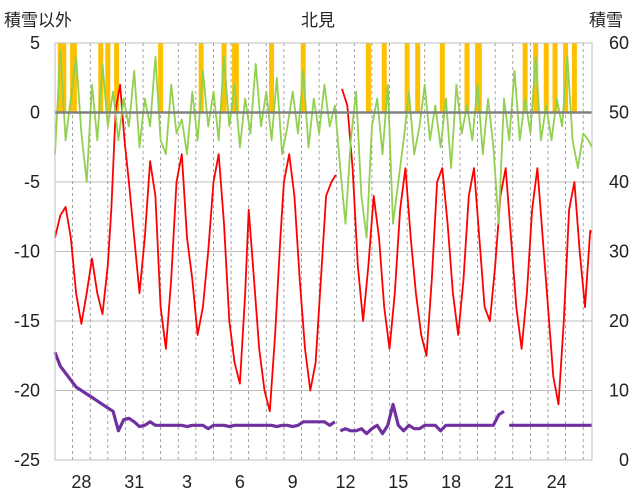 The width and height of the screenshot is (636, 501). What do you see at coordinates (27, 460) in the screenshot?
I see `y-left-tick-label: -25` at bounding box center [27, 460].